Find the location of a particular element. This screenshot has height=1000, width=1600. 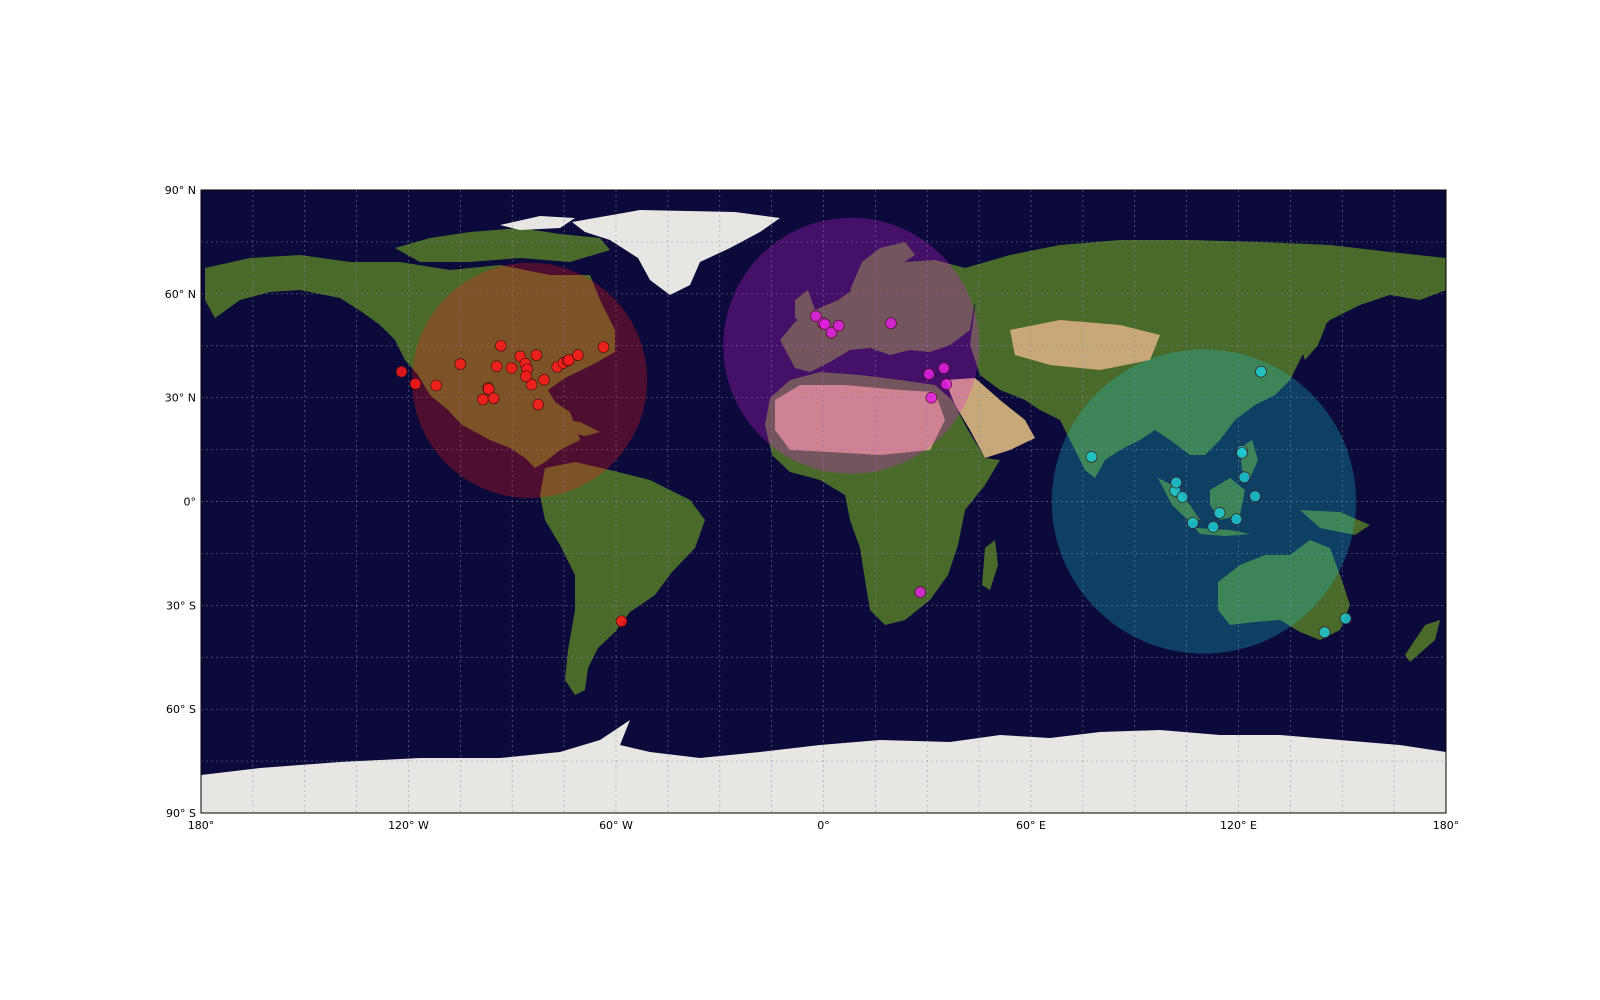

arctic-islands is located at coordinates (502, 245).